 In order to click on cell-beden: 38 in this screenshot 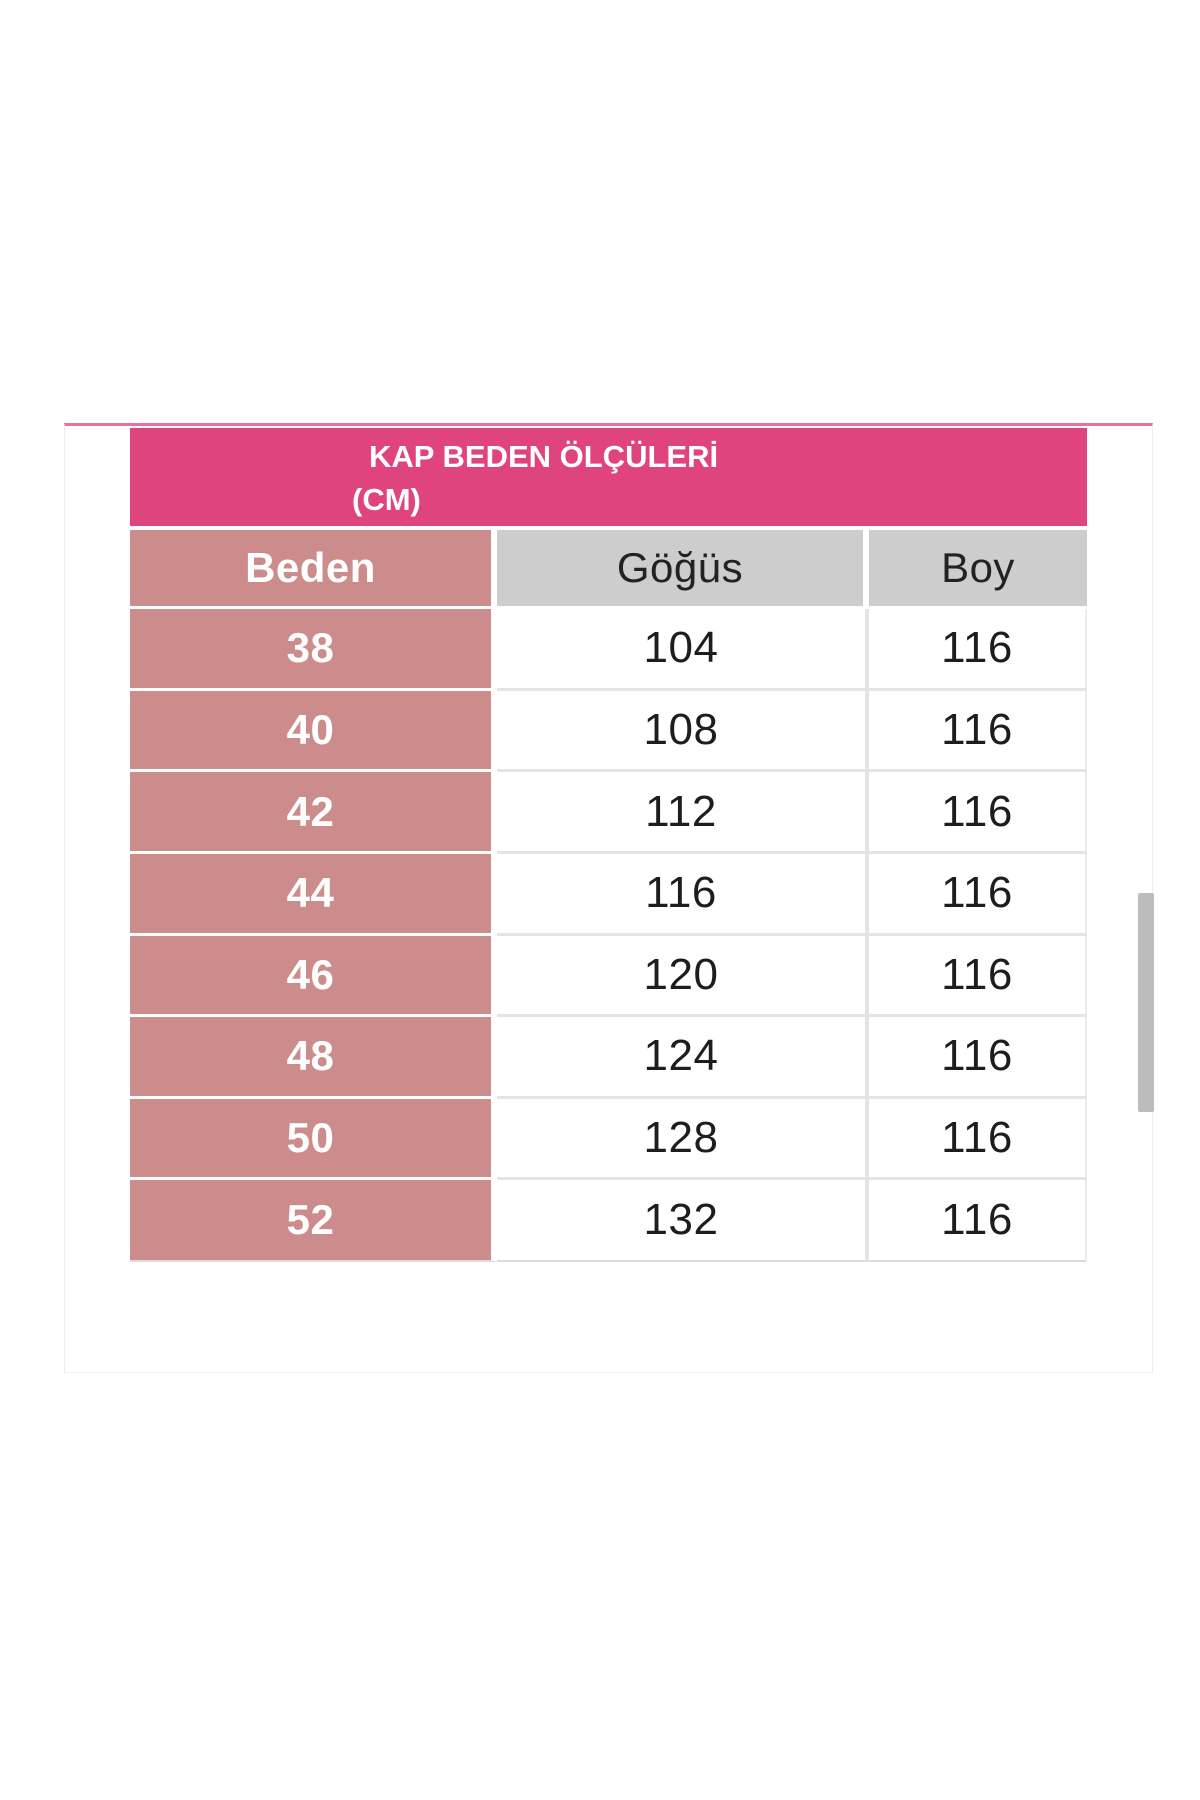, I will do `click(313, 650)`.